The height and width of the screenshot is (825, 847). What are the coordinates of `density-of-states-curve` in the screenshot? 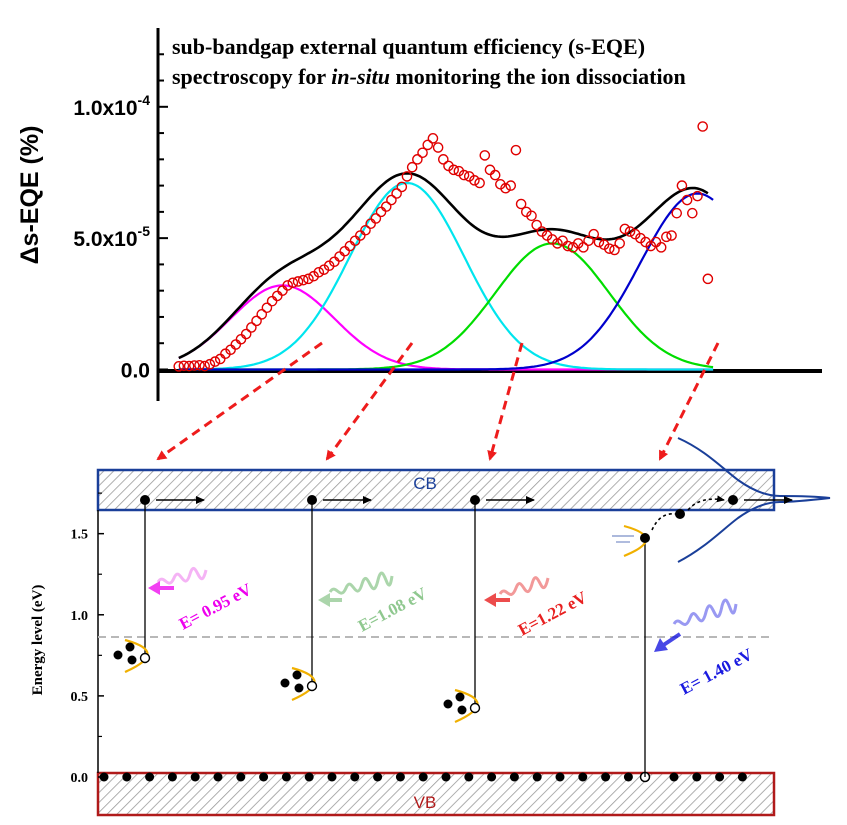 It's located at (754, 500).